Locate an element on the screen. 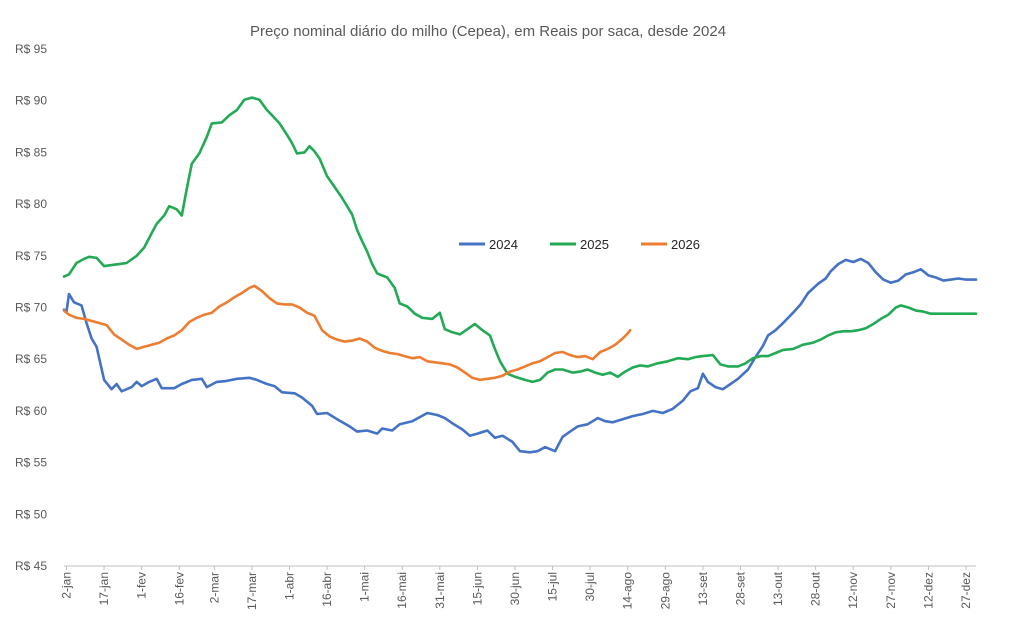 This screenshot has height=629, width=1011. x-tick-label: 28-set is located at coordinates (740, 588).